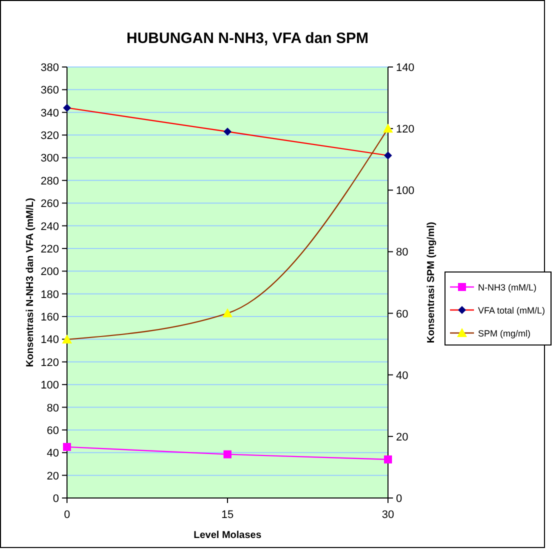 The image size is (552, 549). I want to click on y-tick-label: 300, so click(49, 158).